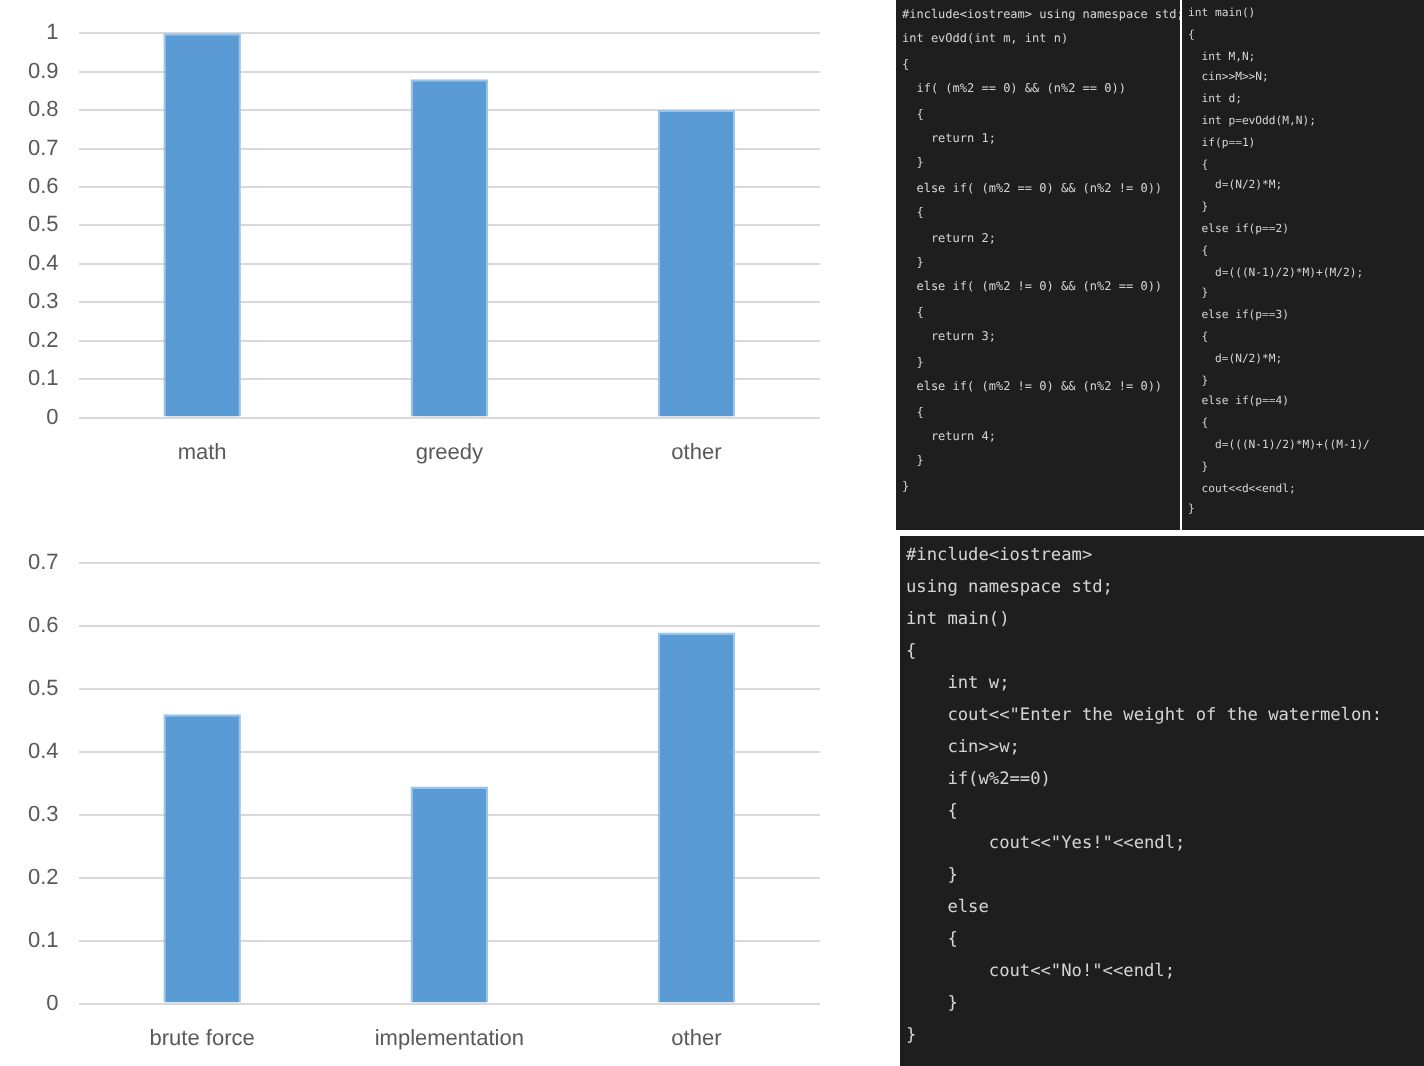 The width and height of the screenshot is (1424, 1066). I want to click on x-tick-label: greedy, so click(449, 452).